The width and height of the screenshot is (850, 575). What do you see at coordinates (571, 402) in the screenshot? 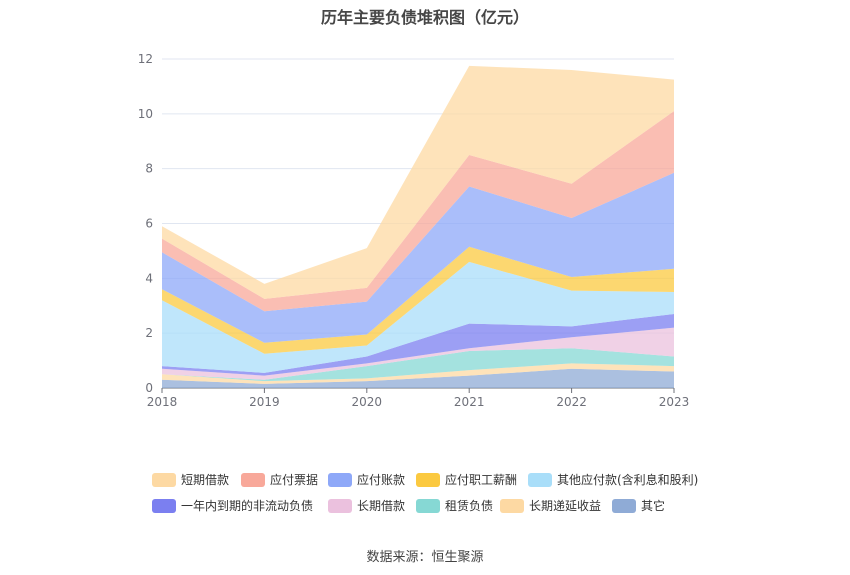
I see `x-tick-label: 2022` at bounding box center [571, 402].